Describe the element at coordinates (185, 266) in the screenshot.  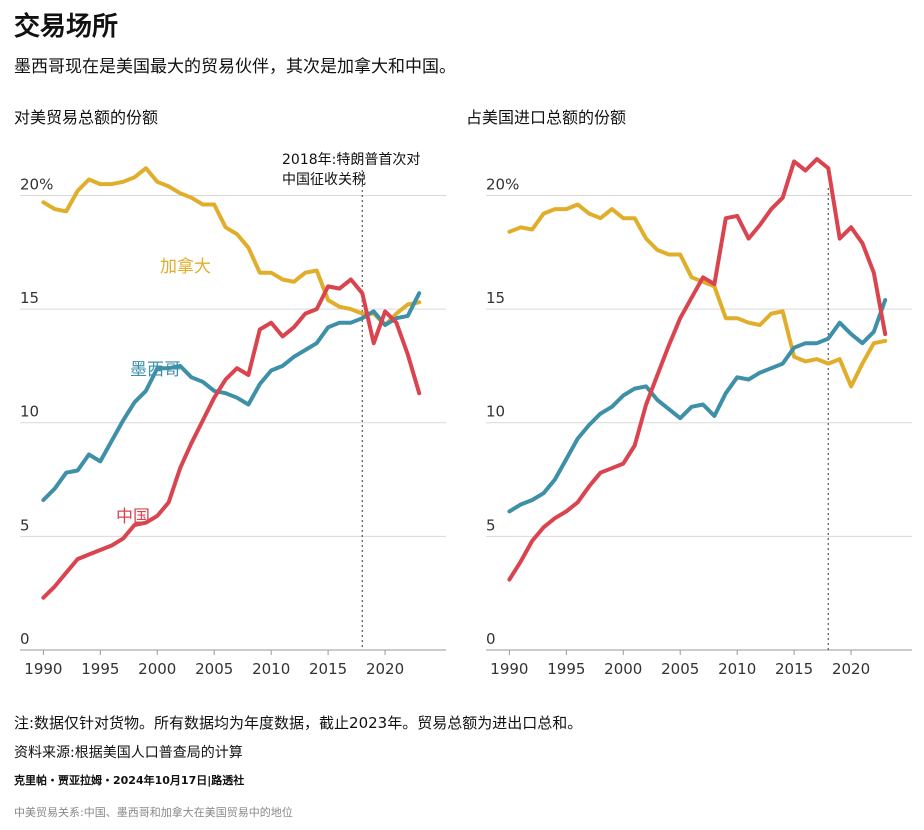
I see `label-canada: 加拿大` at that location.